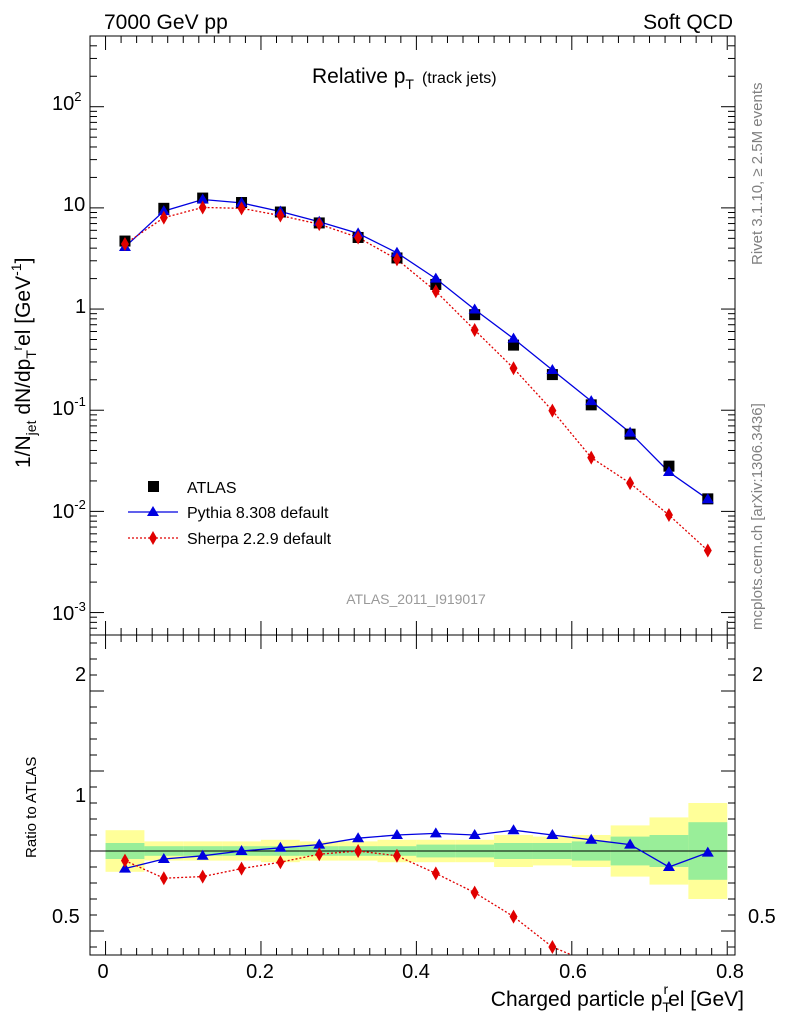 The width and height of the screenshot is (786, 1024). I want to click on legend-entry-atlas: ATLAS, so click(192, 488).